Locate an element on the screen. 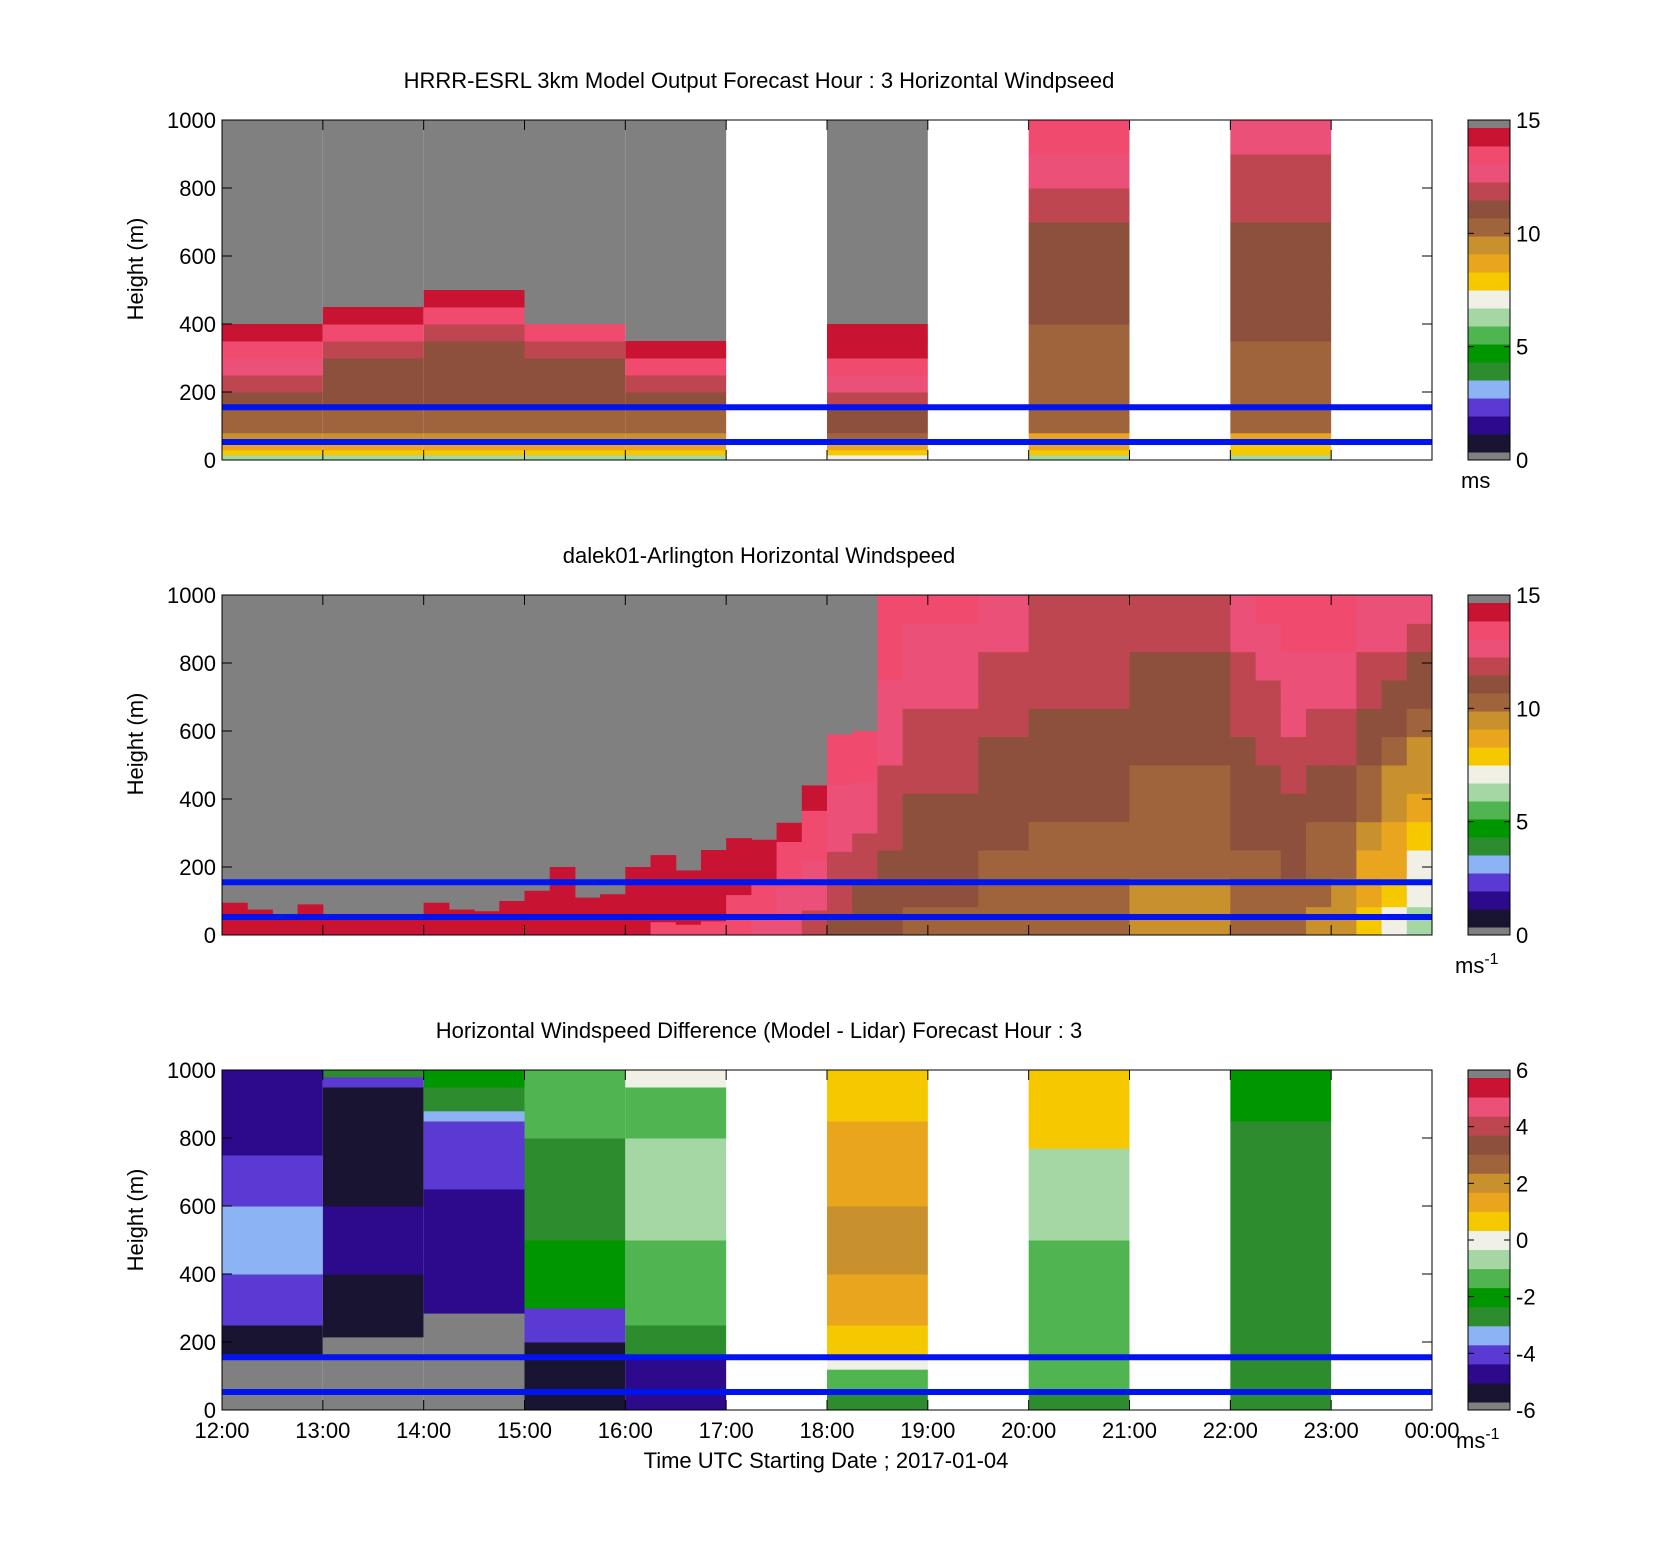  model-colorbar-tick-label: 0 is located at coordinates (1522, 460).